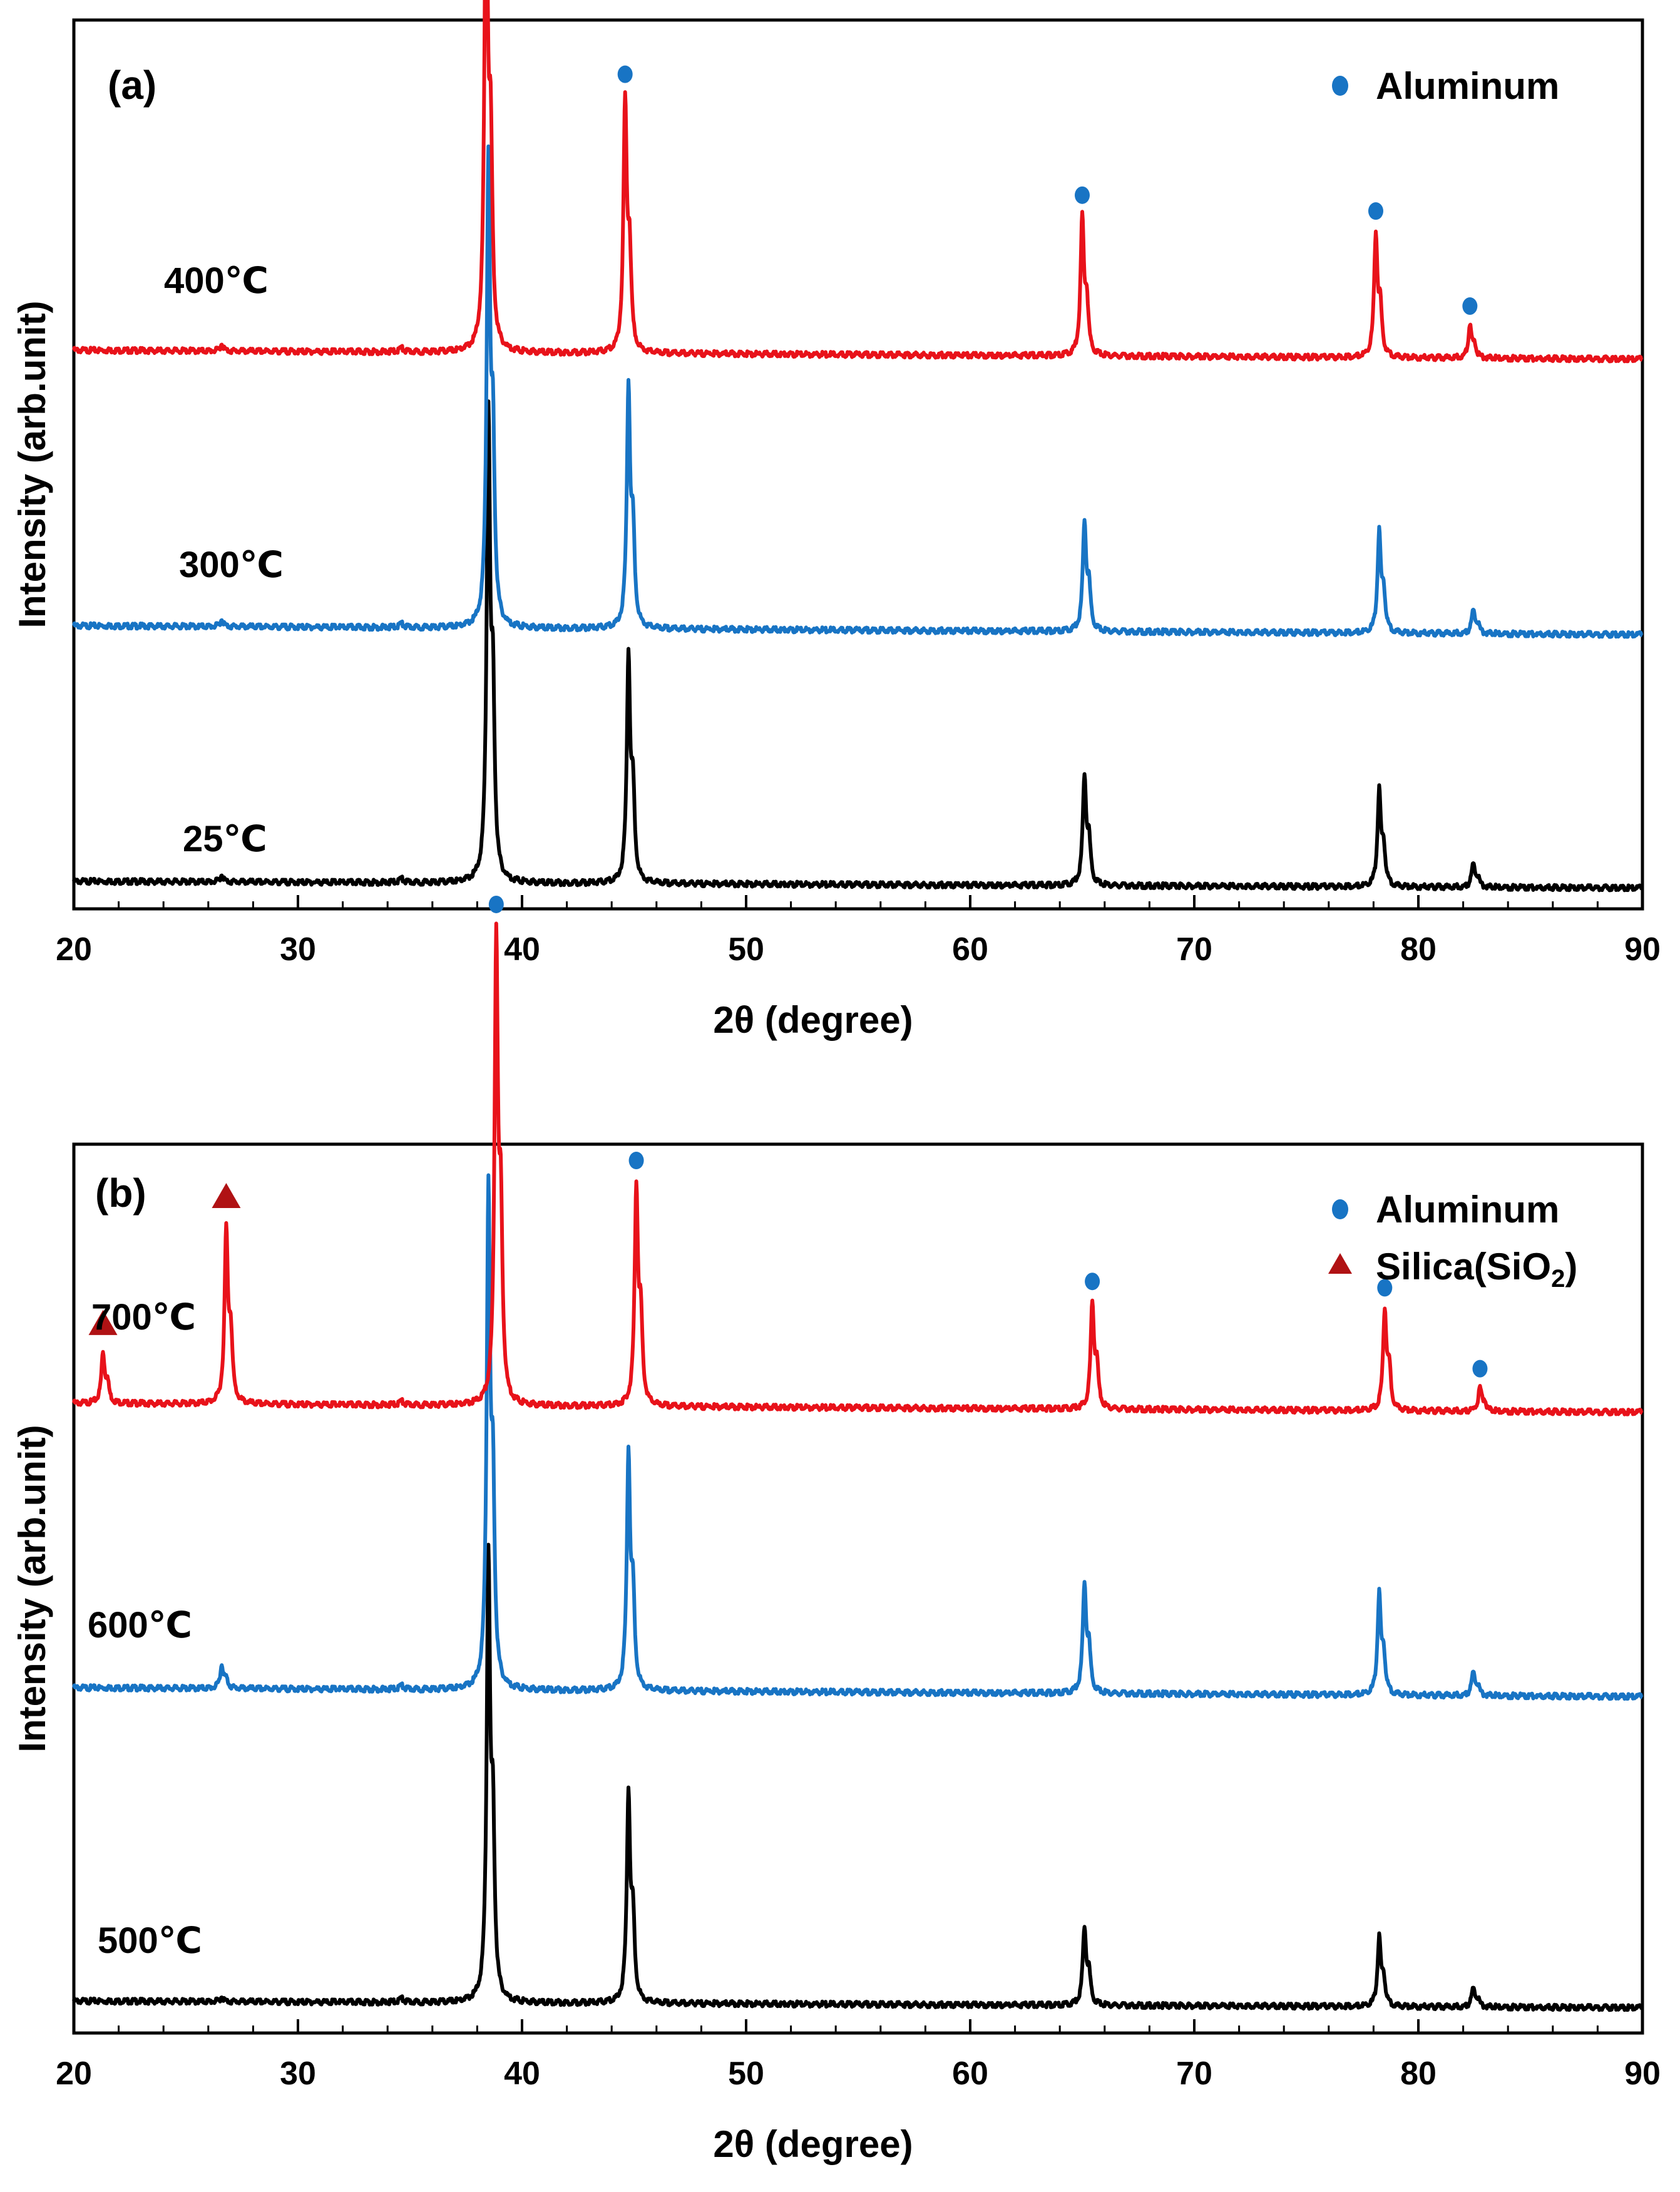  I want to click on legend-silica-marker, so click(1340, 1263).